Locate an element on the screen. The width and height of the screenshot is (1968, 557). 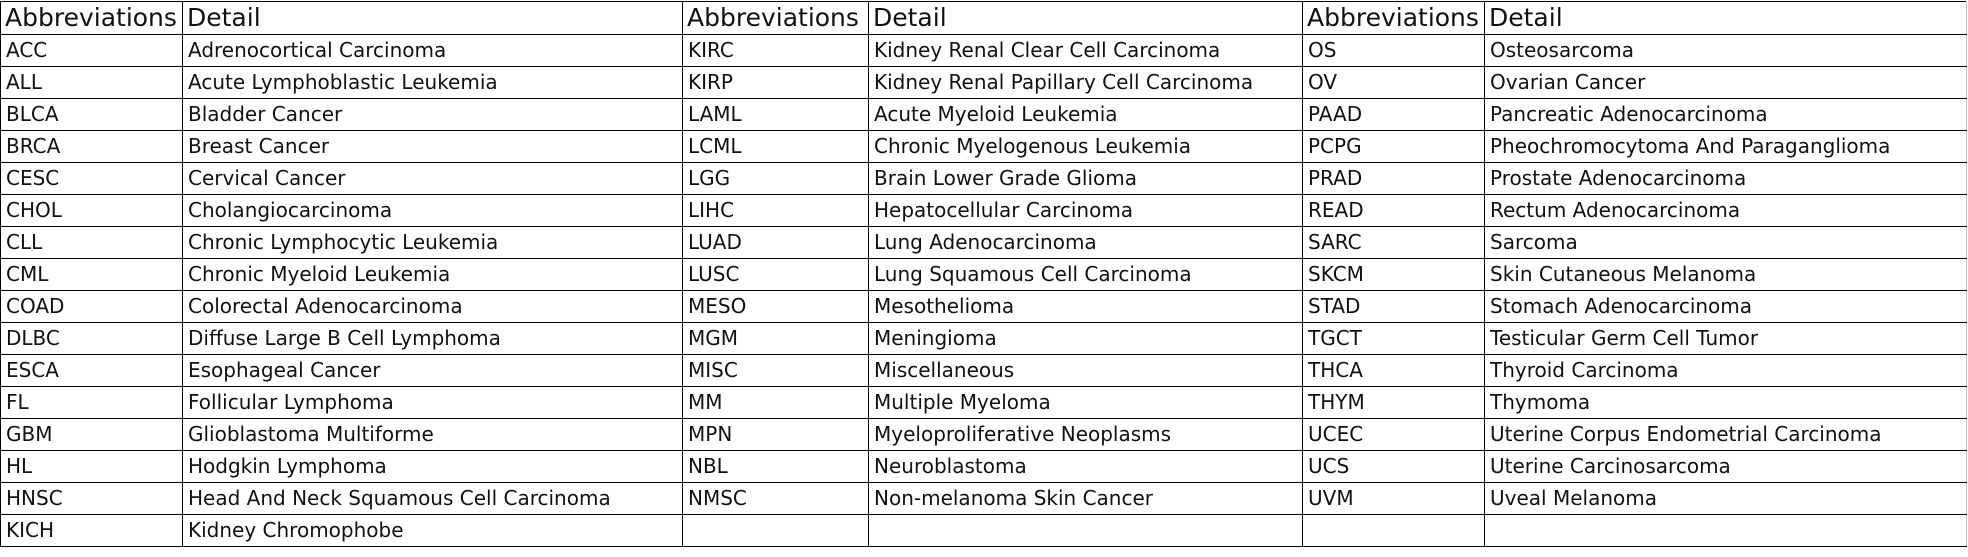
abbreviation-cell: OS is located at coordinates (1393, 50).